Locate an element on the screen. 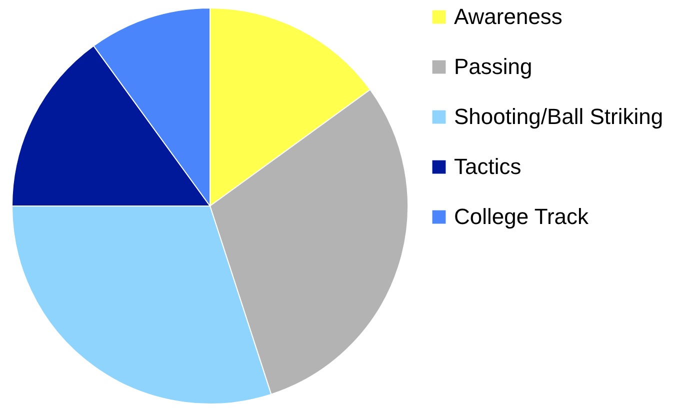  legend-label: Awareness is located at coordinates (508, 16).